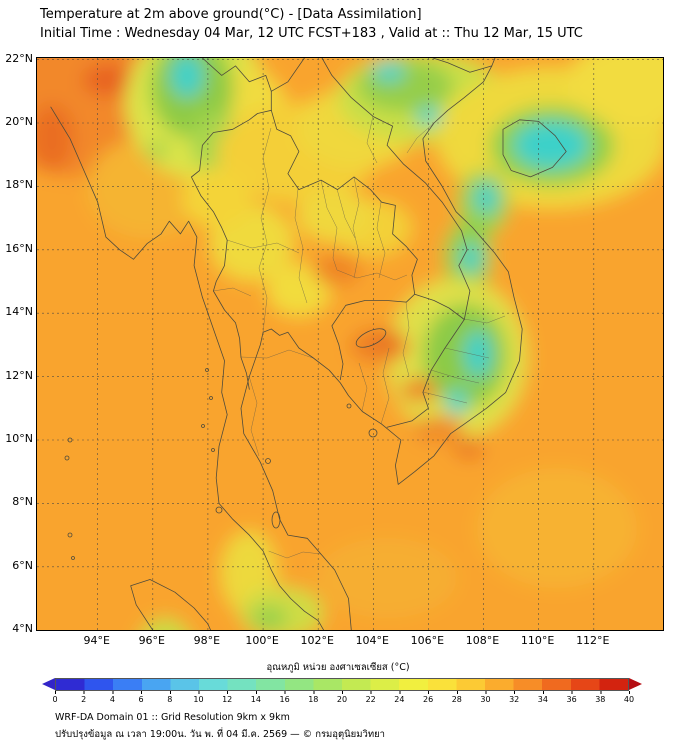  I want to click on coastline-hainan, so click(534, 148).